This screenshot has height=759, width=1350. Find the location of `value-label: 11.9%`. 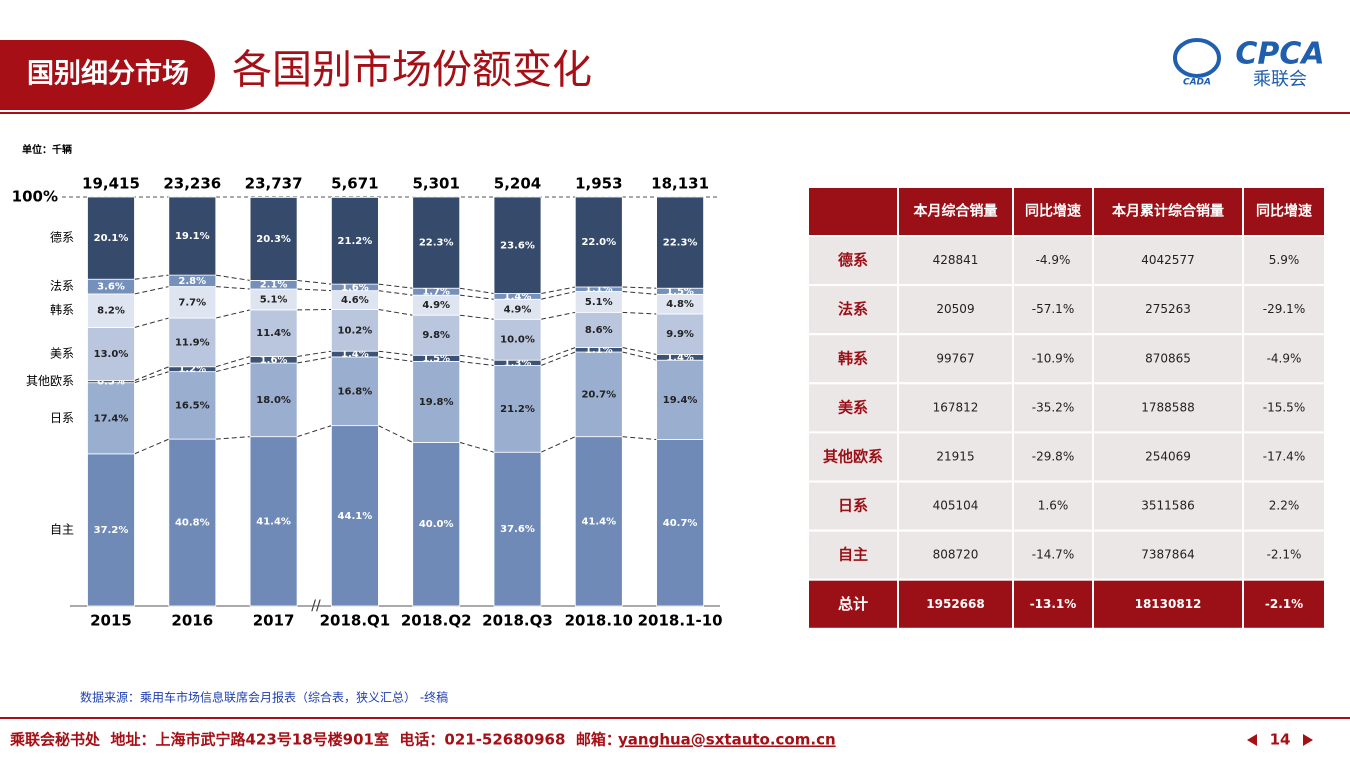

value-label: 11.9% is located at coordinates (192, 342).